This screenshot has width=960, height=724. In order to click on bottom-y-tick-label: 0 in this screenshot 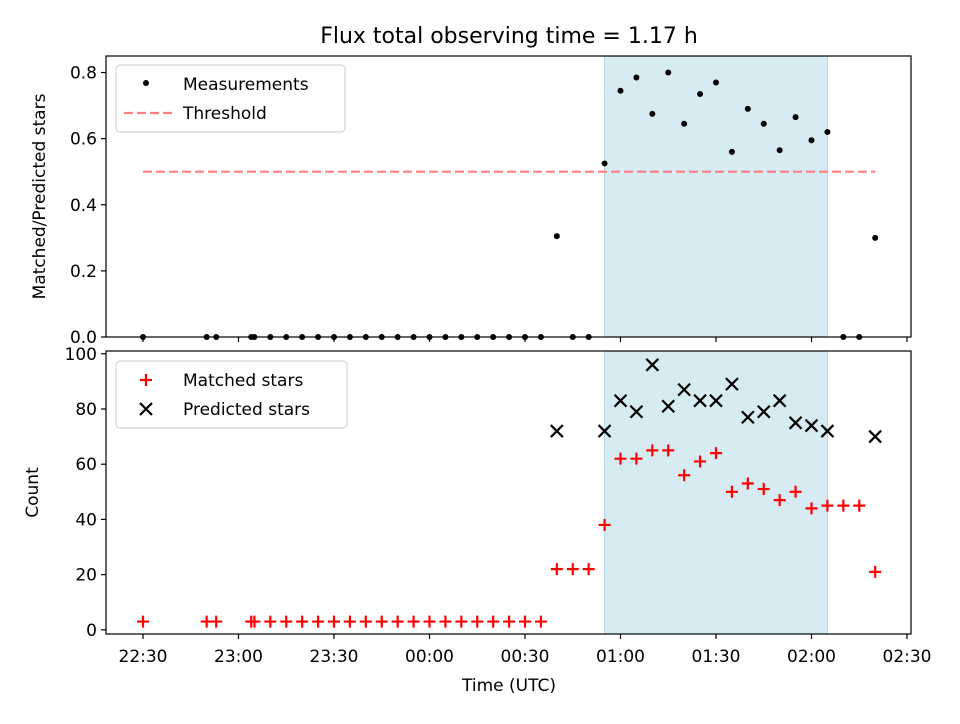, I will do `click(91, 631)`.